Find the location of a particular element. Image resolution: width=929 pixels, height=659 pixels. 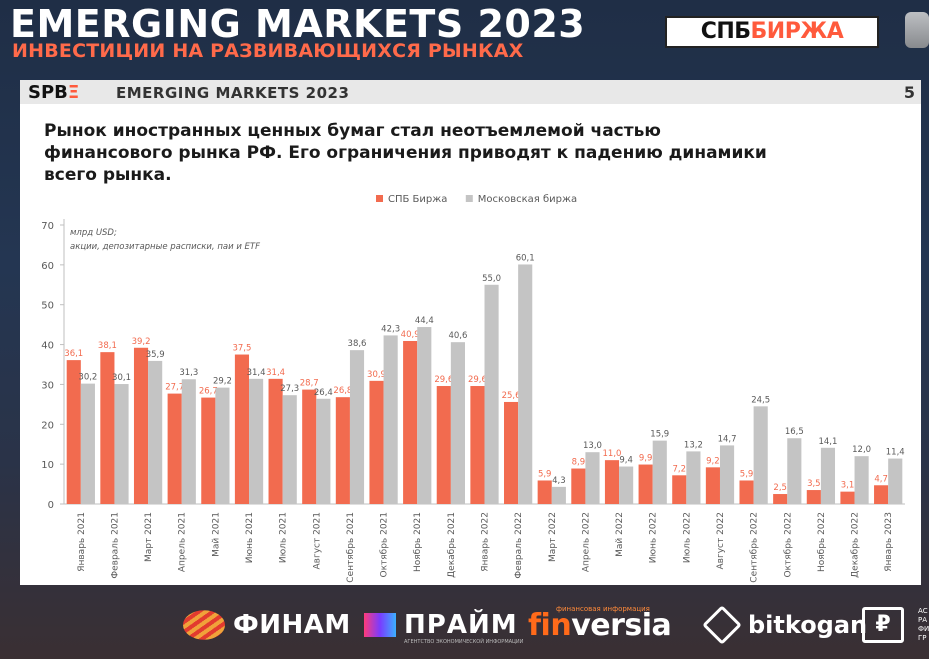

data-label: 16,5 is located at coordinates (794, 432).